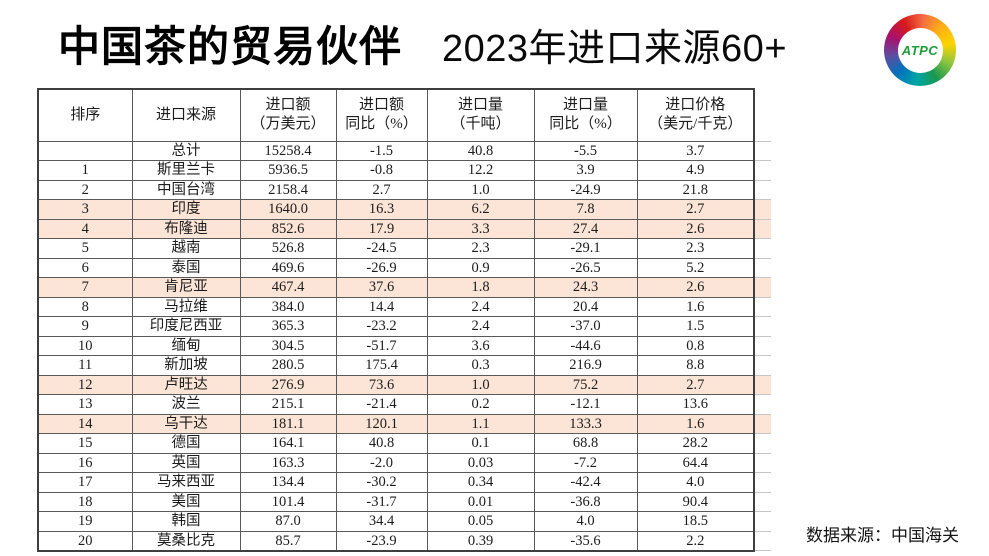 This screenshot has height=556, width=989. Describe the element at coordinates (585, 423) in the screenshot. I see `volume-yoy-cell: 133.3` at that location.